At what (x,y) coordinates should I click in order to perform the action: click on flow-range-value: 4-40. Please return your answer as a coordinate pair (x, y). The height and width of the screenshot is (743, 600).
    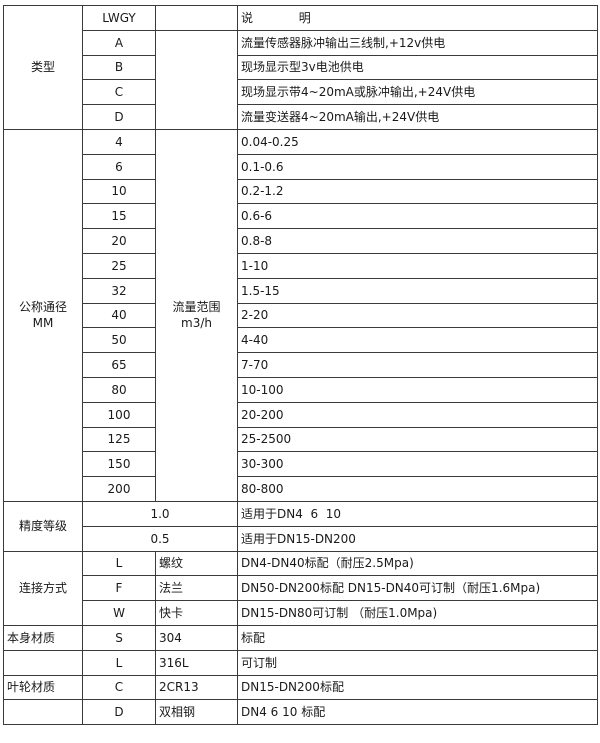
    Looking at the image, I should click on (417, 340).